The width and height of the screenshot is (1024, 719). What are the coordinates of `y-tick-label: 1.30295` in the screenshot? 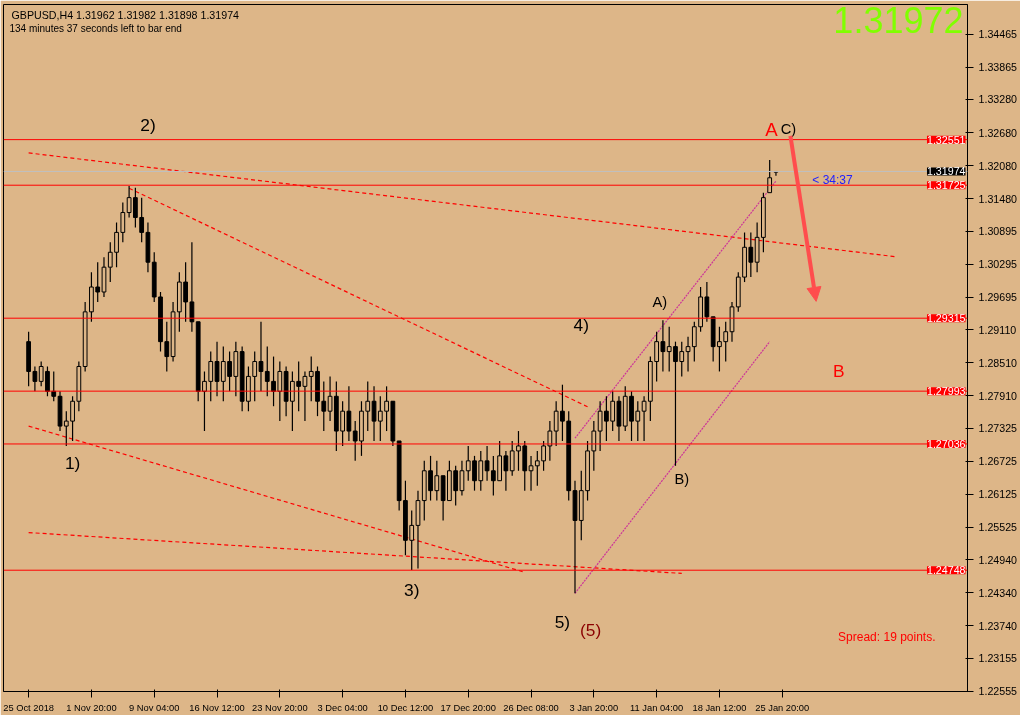 It's located at (998, 264).